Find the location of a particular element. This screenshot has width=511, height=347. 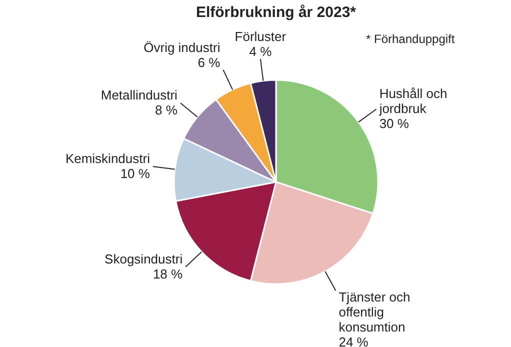

data-label: 24 % is located at coordinates (353, 340).